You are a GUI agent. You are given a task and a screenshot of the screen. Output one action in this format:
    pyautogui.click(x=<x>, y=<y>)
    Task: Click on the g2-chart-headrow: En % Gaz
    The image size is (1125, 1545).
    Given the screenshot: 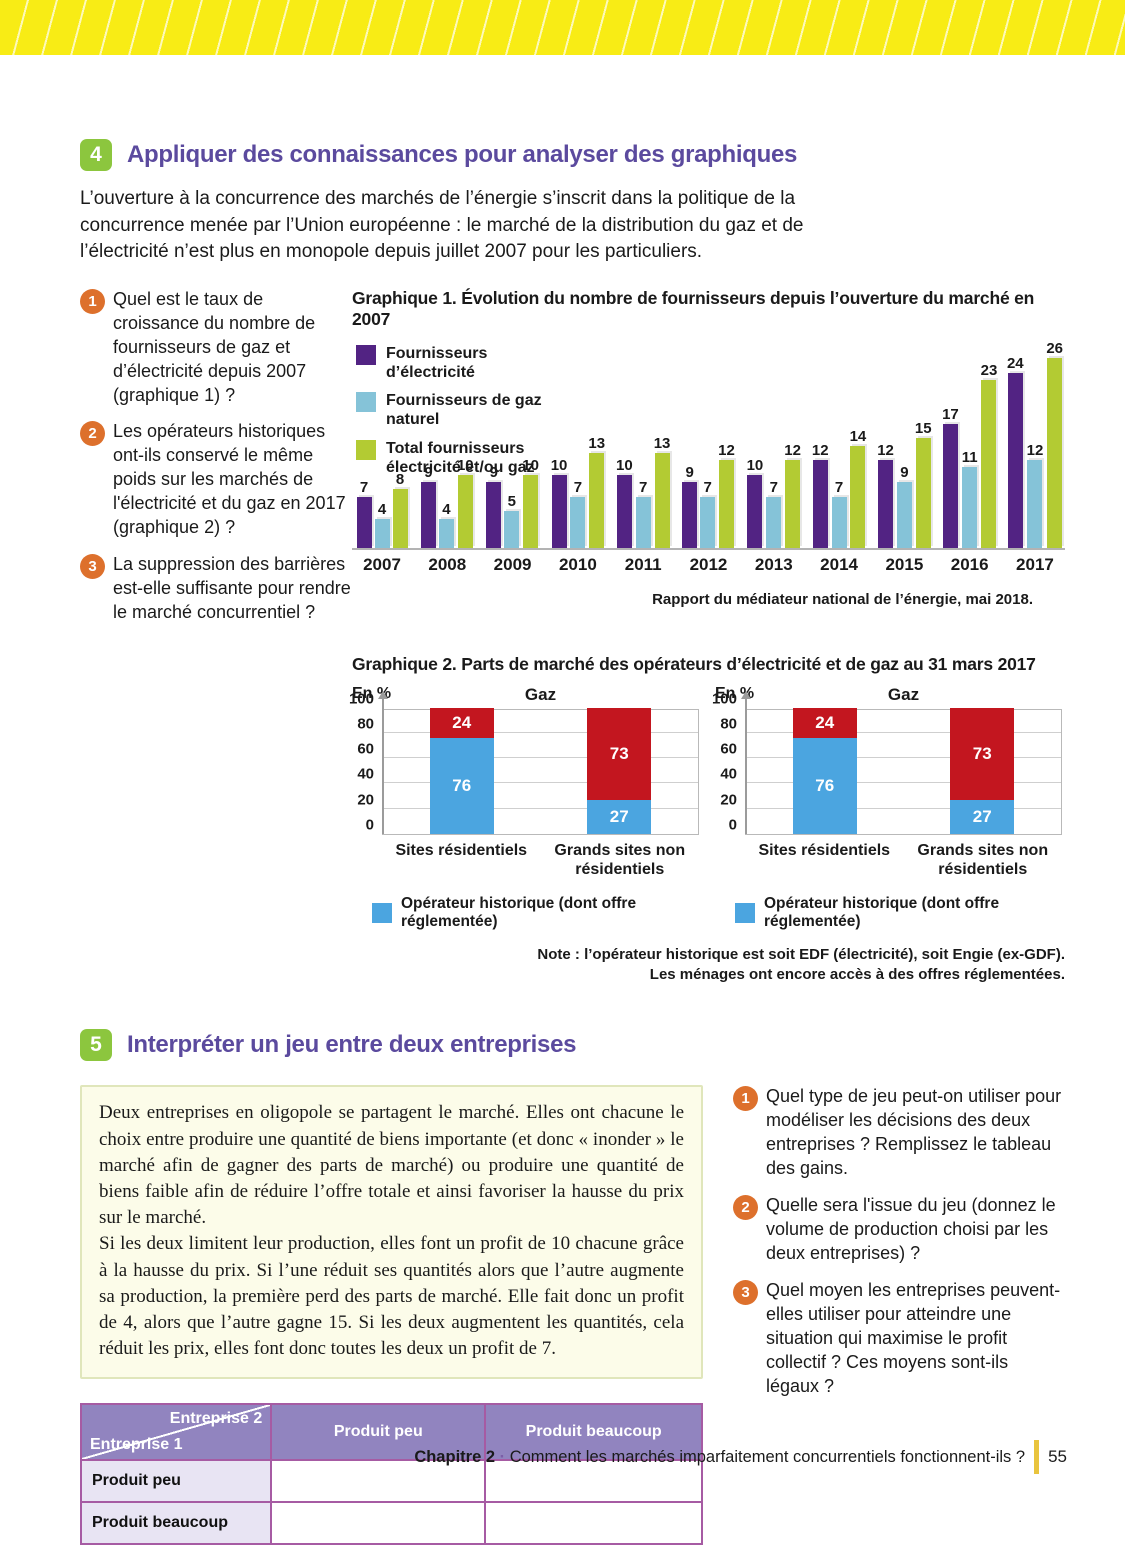 What is the action you would take?
    pyautogui.click(x=888, y=696)
    